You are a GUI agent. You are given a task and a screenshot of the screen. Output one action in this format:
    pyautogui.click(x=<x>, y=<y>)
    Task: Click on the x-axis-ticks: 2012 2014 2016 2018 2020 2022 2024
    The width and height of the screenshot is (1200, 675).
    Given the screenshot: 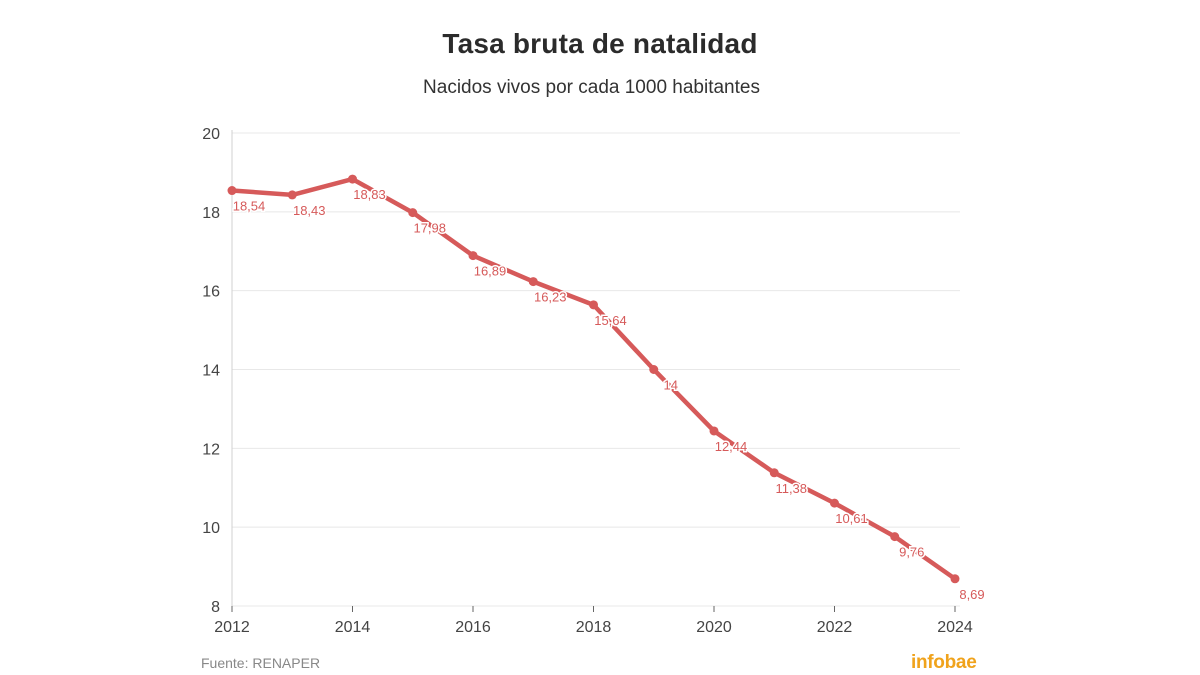 What is the action you would take?
    pyautogui.click(x=593, y=621)
    